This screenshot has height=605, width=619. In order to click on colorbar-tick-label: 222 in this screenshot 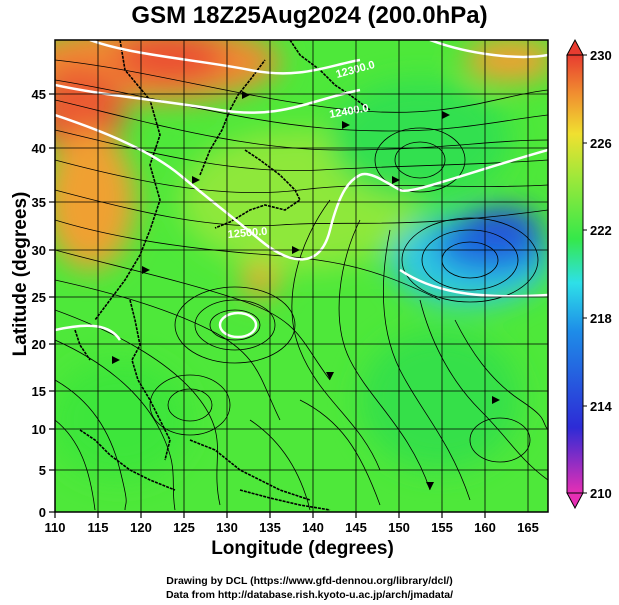, I will do `click(601, 230)`.